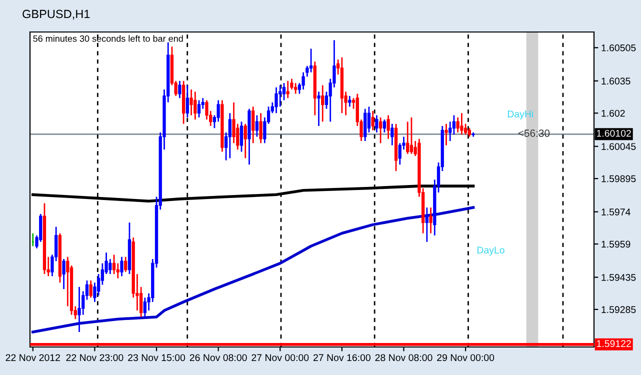  Describe the element at coordinates (616, 244) in the screenshot. I see `y-tick-label: 1.5959` at that location.